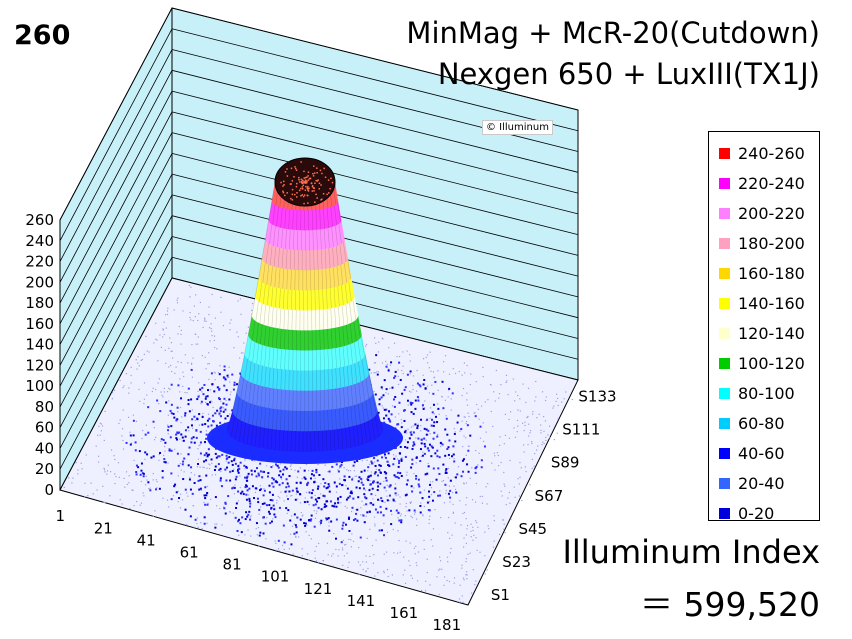 This screenshot has height=639, width=852. Describe the element at coordinates (44, 428) in the screenshot. I see `z-tick-label: 60` at that location.